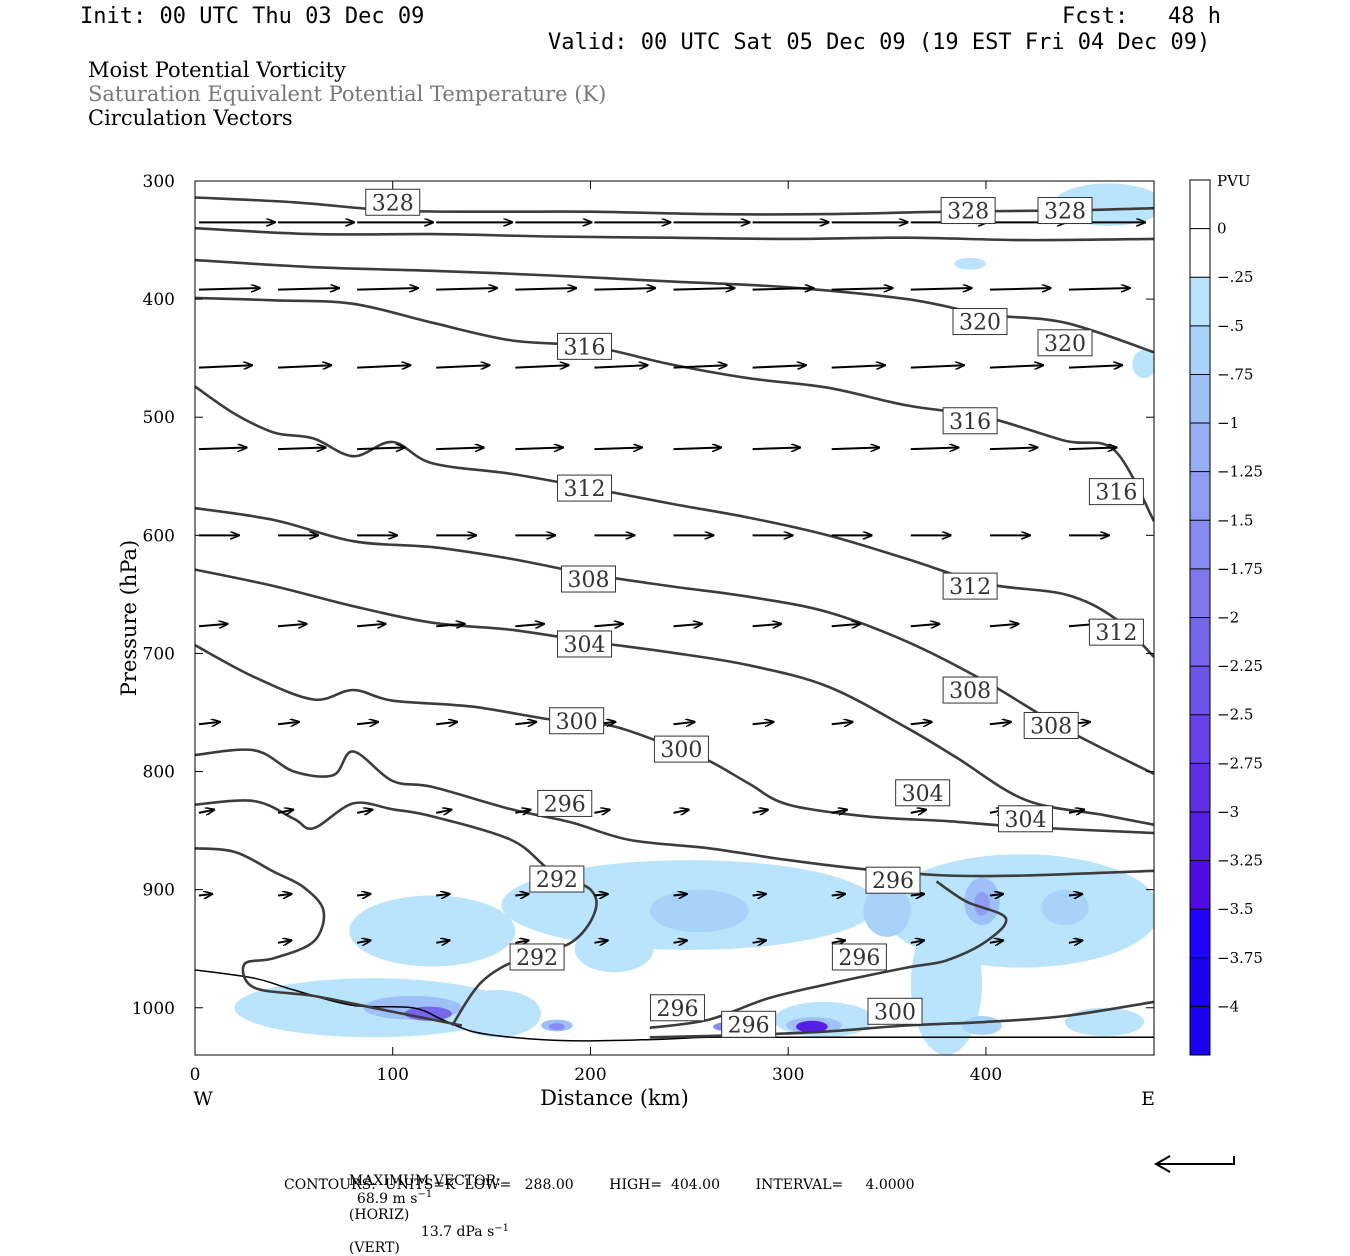  What do you see at coordinates (1051, 726) in the screenshot?
I see `contour-label-text: 308` at bounding box center [1051, 726].